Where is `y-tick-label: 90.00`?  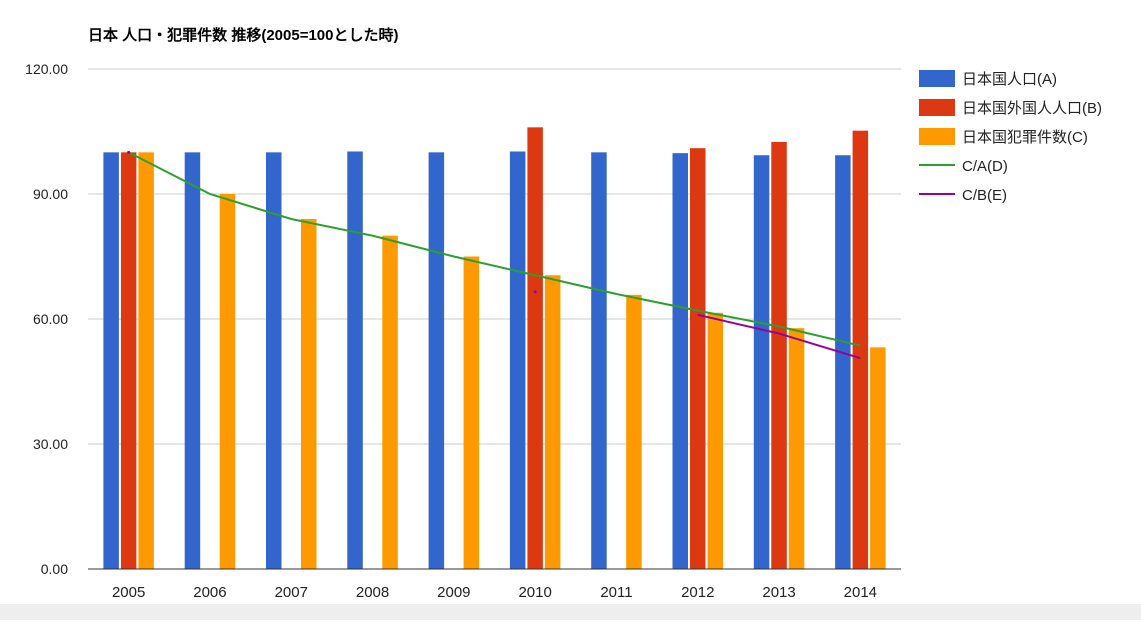 y-tick-label: 90.00 is located at coordinates (50, 194).